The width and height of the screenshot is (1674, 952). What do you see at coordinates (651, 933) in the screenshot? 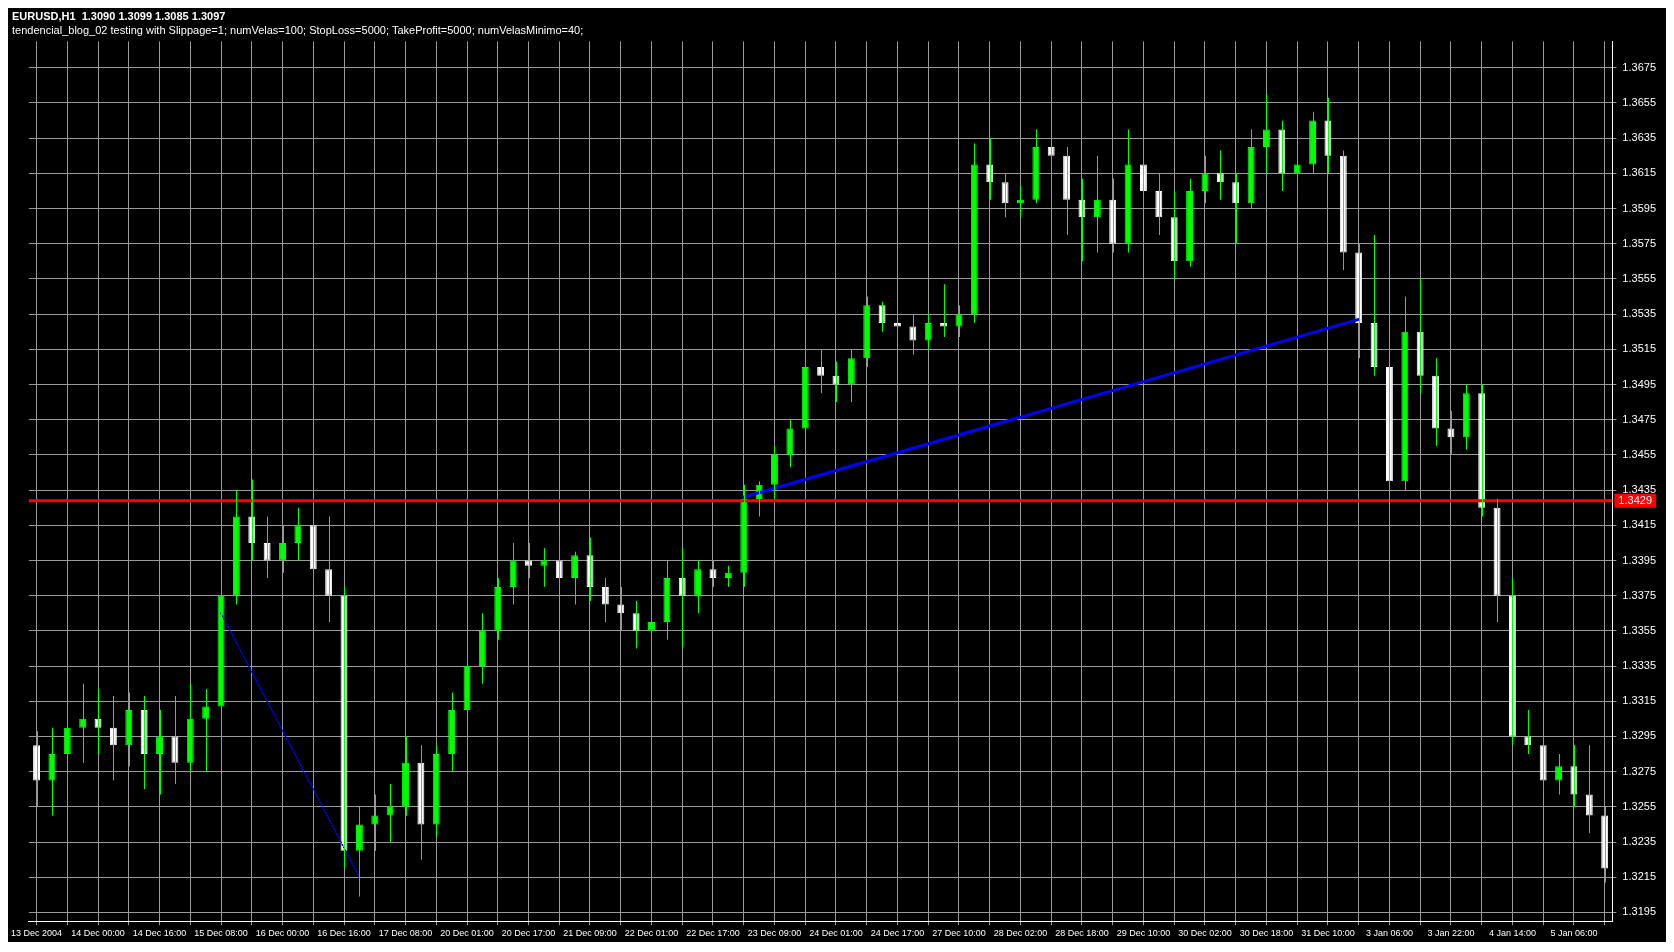
I see `x-tick-label: 22 Dec 01:00` at bounding box center [651, 933].